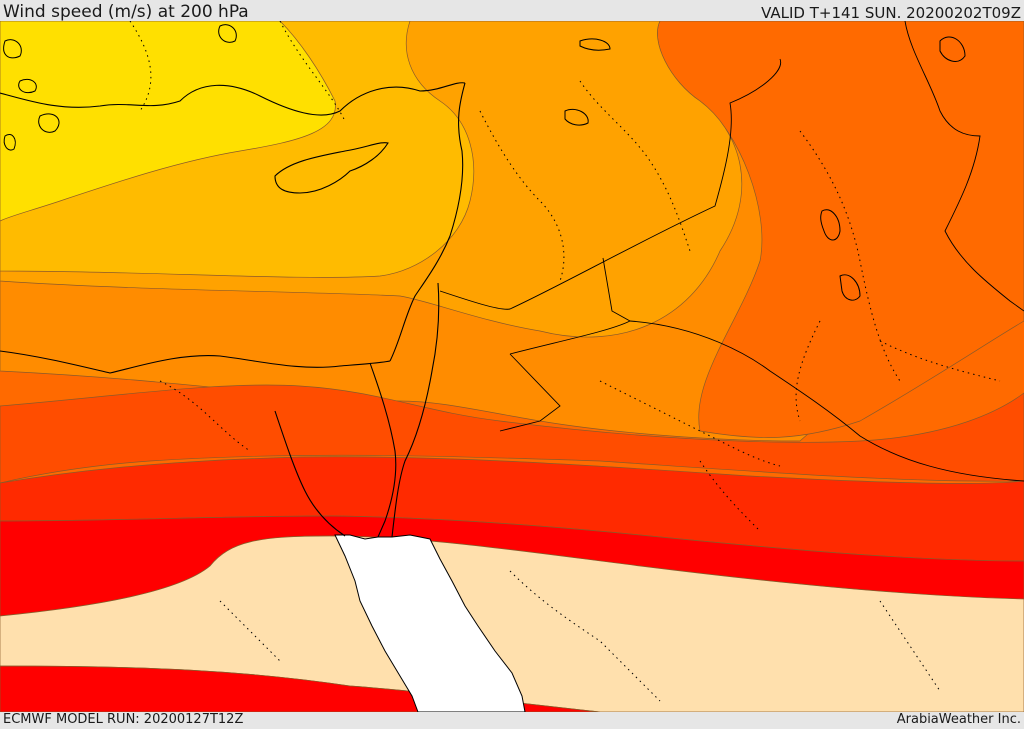 This screenshot has height=729, width=1024. Describe the element at coordinates (427, 222) in the screenshot. I see `coast-levant` at that location.